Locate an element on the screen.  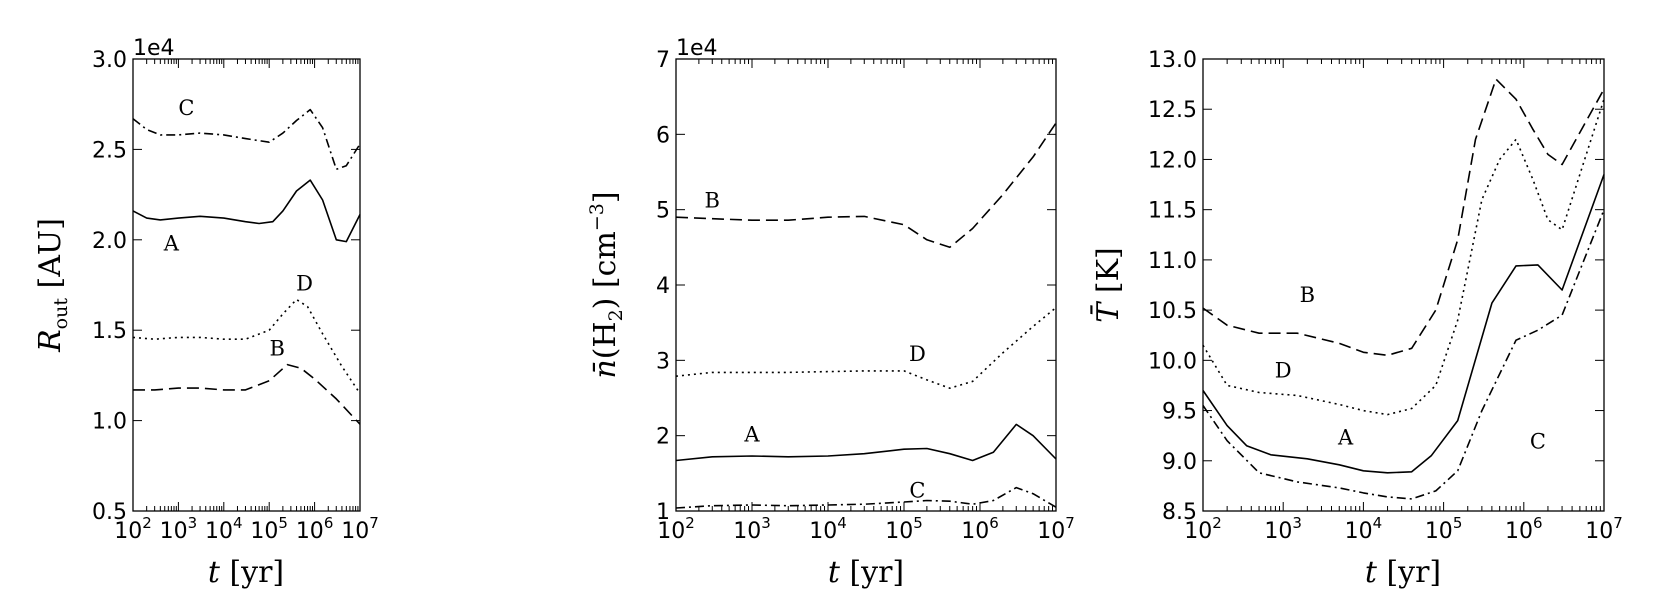
y-tick-label: 12.5 is located at coordinates (1172, 110).